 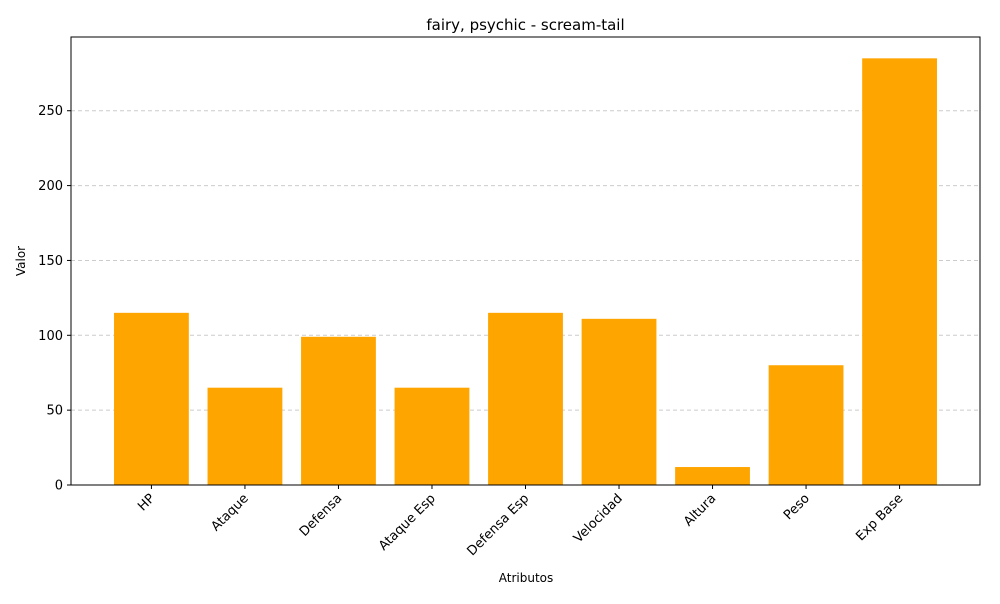 What do you see at coordinates (899, 271) in the screenshot?
I see `bar-exp-base` at bounding box center [899, 271].